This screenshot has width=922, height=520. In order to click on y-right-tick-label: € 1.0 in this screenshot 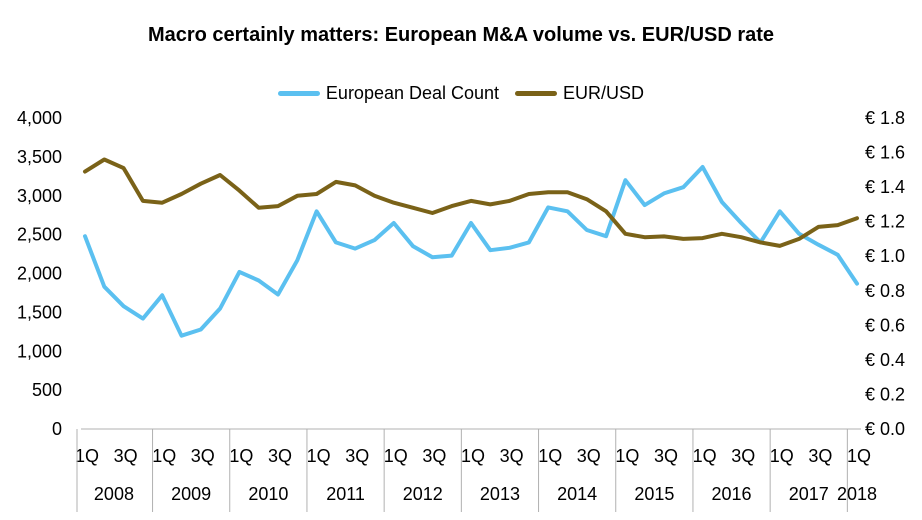, I will do `click(885, 256)`.